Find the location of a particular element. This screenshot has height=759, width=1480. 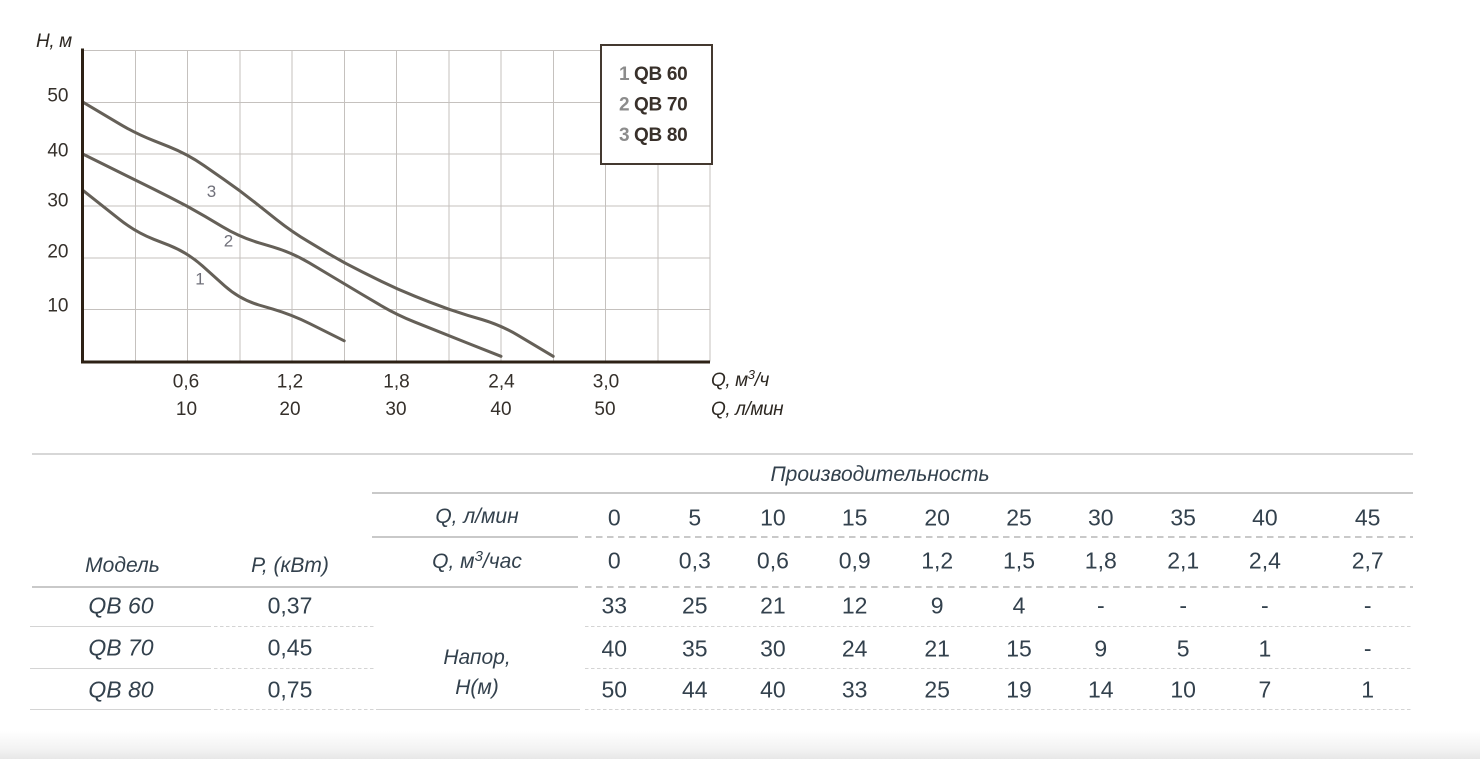

svg-text: 3,0 is located at coordinates (606, 382).